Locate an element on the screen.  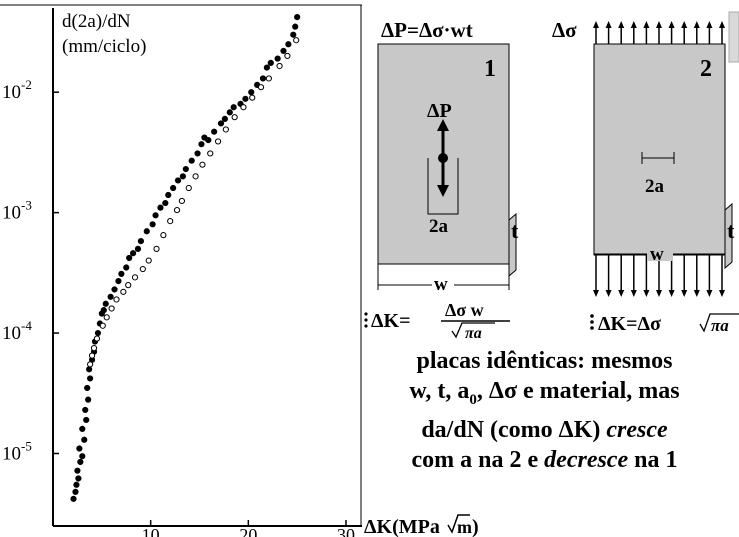
y-tick-label: 10-4 is located at coordinates (17, 331).